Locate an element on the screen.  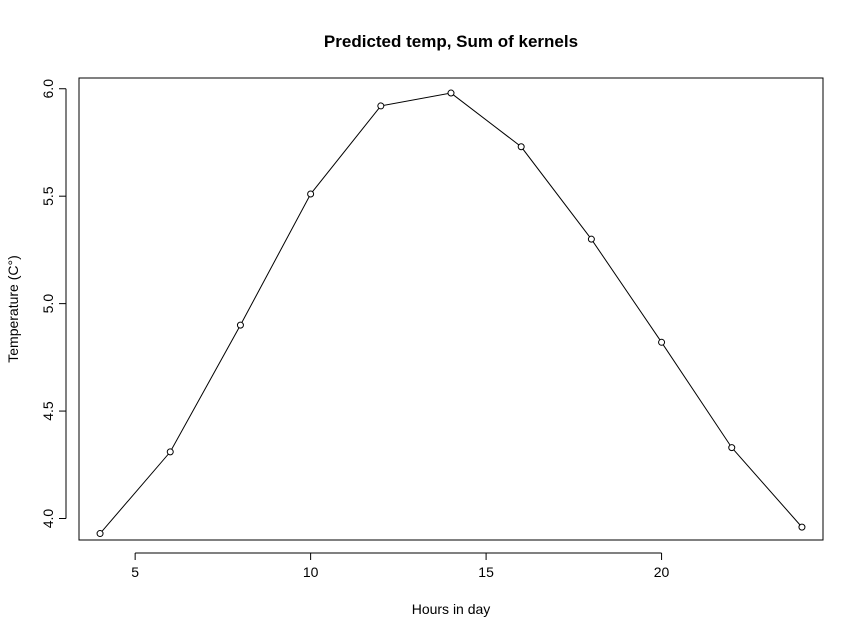
y-tick-label: 4.0 is located at coordinates (48, 519).